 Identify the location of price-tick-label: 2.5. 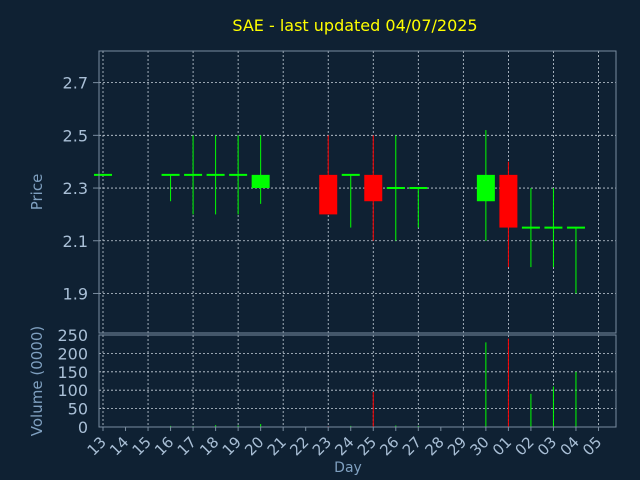
(75, 135).